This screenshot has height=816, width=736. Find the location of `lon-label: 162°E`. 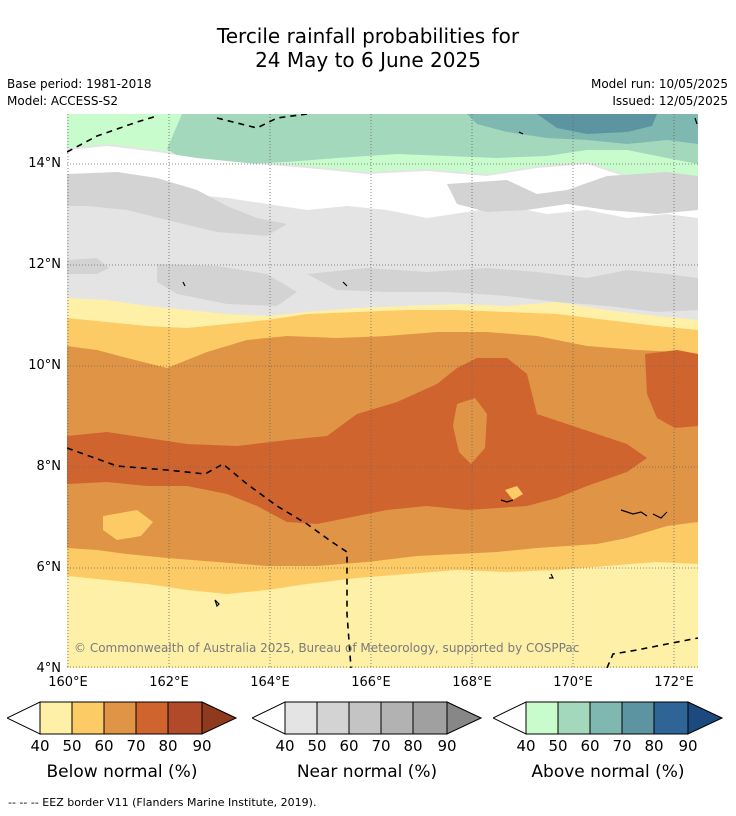

lon-label: 162°E is located at coordinates (169, 682).